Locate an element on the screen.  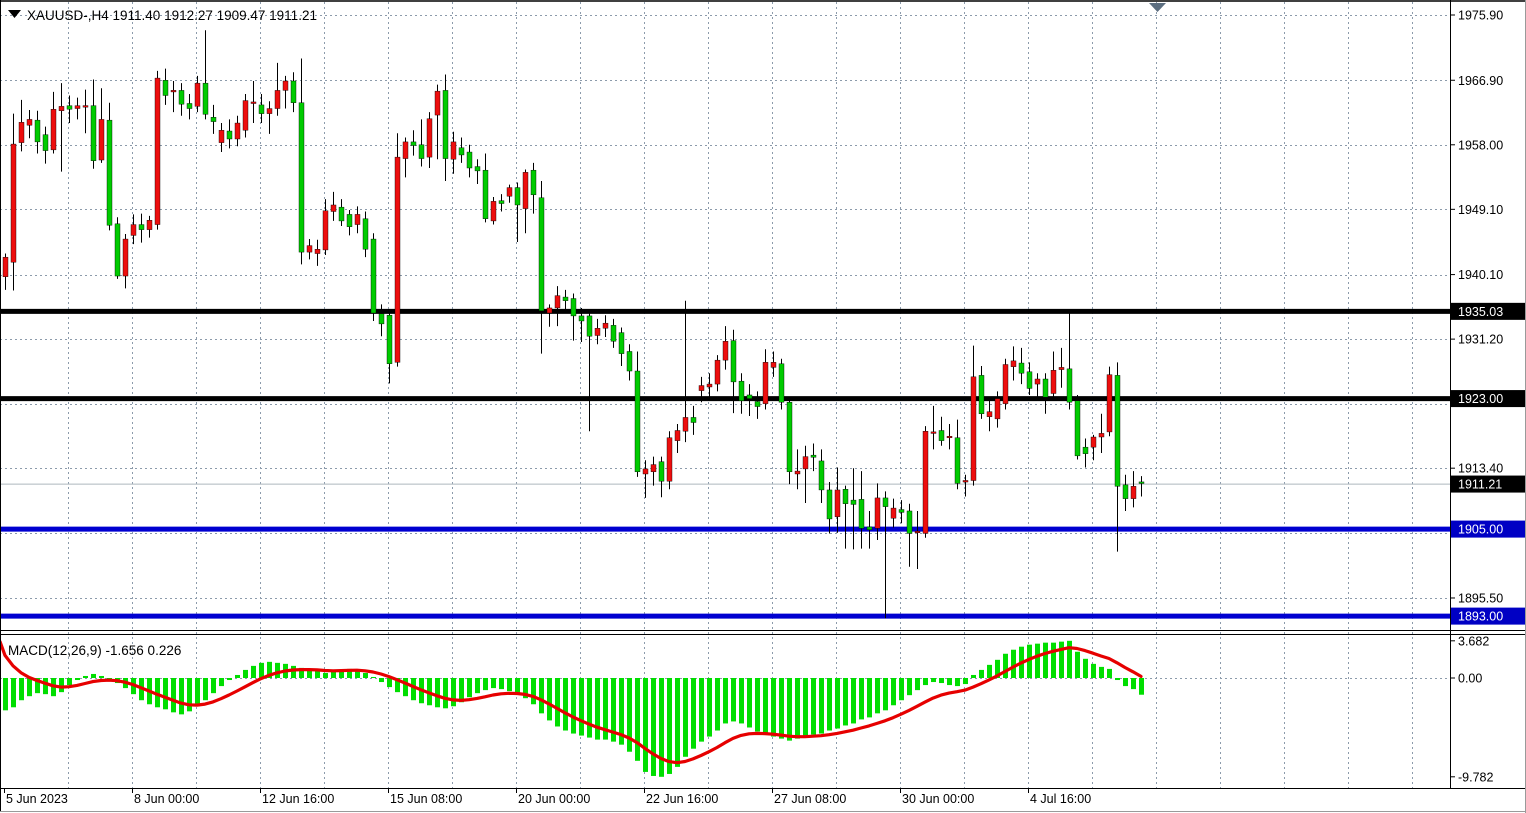
chart-shift-marker-icon is located at coordinates (1157, 7).